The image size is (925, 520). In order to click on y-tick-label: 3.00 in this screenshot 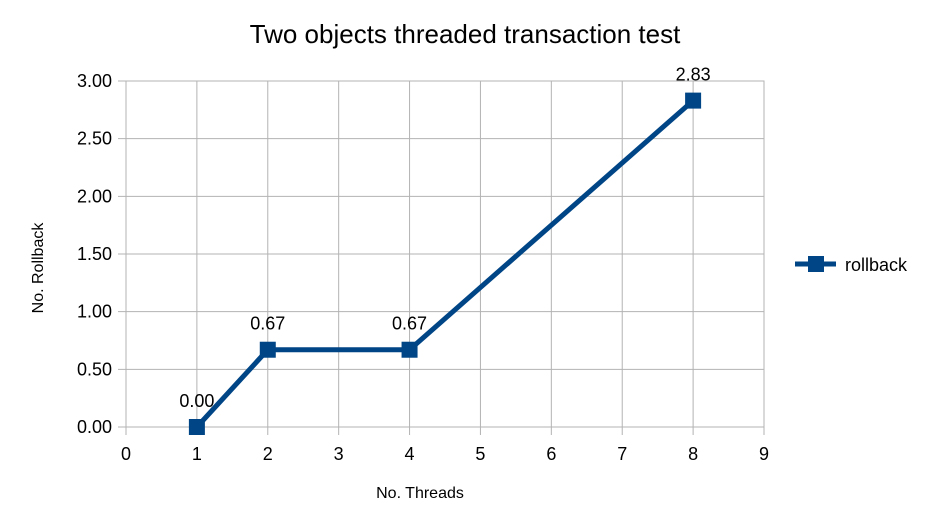, I will do `click(94, 81)`.